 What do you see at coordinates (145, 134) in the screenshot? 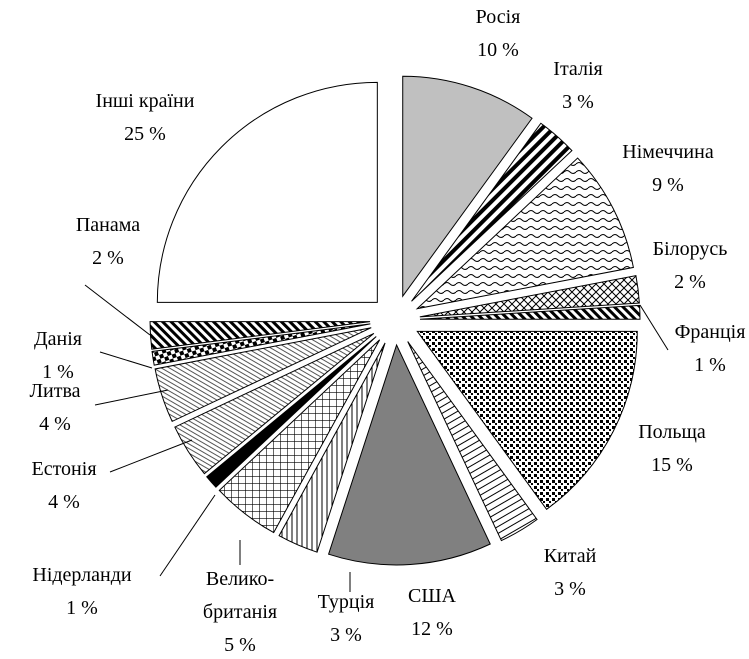
I see `value-label: 25 %` at bounding box center [145, 134].